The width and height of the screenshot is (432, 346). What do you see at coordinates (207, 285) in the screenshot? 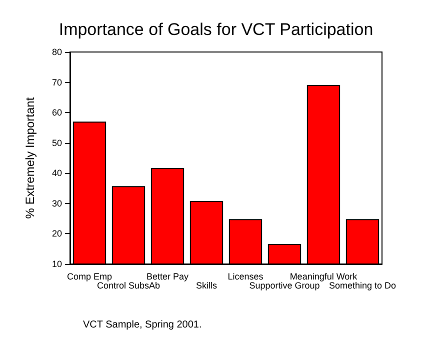
I see `x-tick-label: Skills` at bounding box center [207, 285].